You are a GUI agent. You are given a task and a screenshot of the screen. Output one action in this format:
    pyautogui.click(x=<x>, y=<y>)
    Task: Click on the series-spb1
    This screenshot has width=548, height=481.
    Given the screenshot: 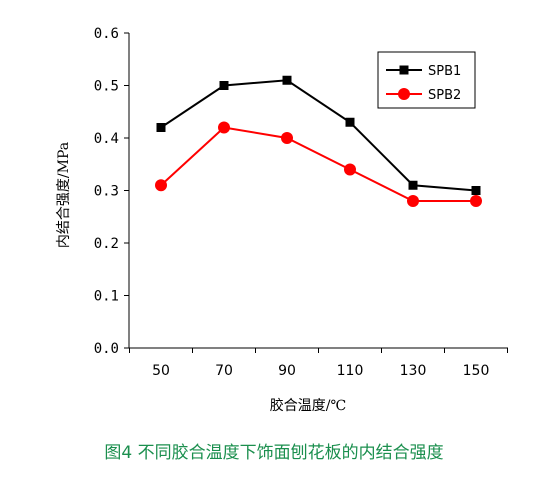 What is the action you would take?
    pyautogui.click(x=318, y=135)
    